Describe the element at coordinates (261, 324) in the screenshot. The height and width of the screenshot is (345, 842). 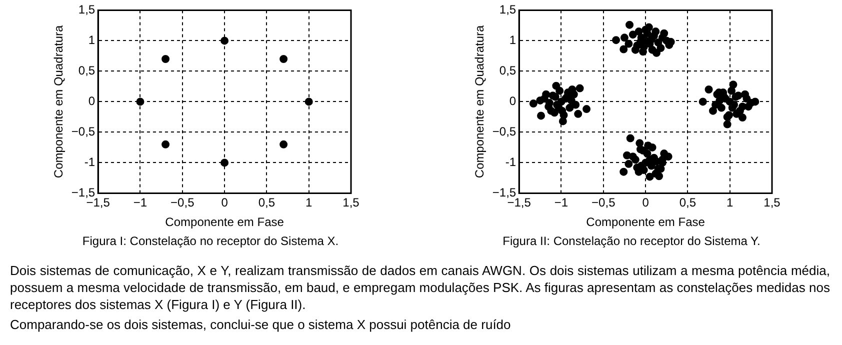
I see `text: Comparando-se os dois sistemas, conclui-se que o sistema X possui potência de ruído` at that location.